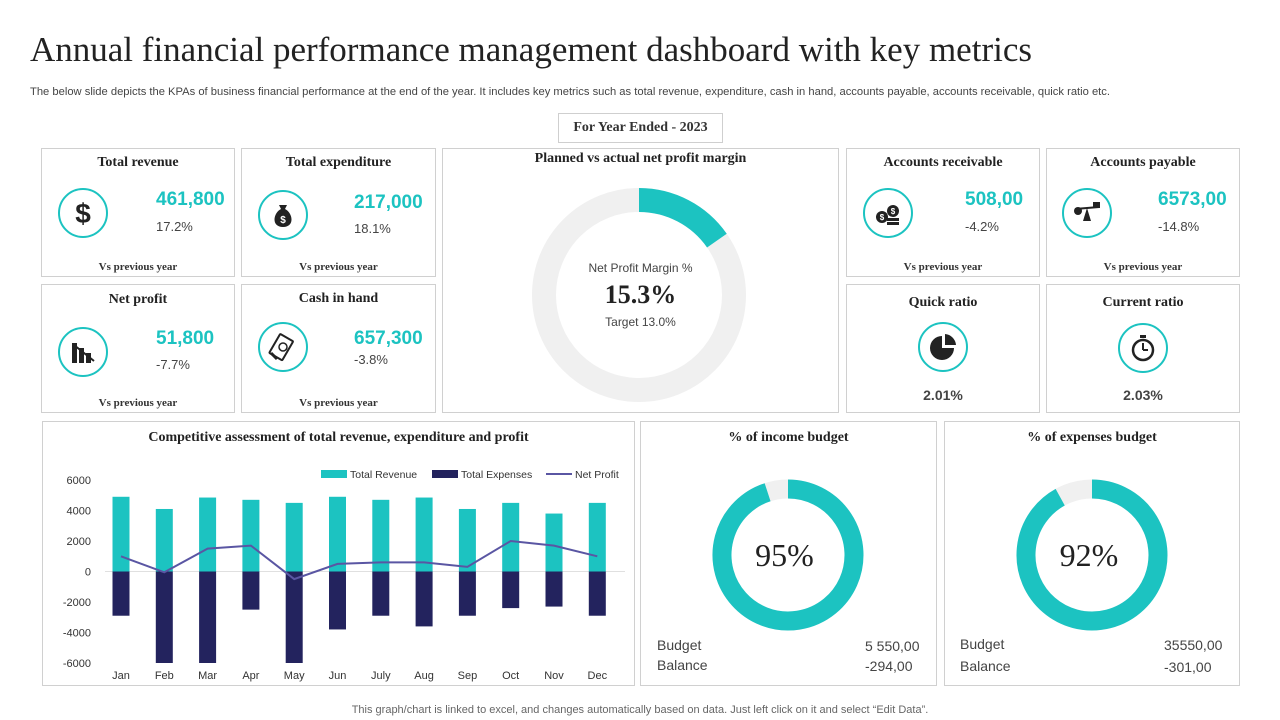  Describe the element at coordinates (79, 512) in the screenshot. I see `y-tick-label: 4000` at that location.